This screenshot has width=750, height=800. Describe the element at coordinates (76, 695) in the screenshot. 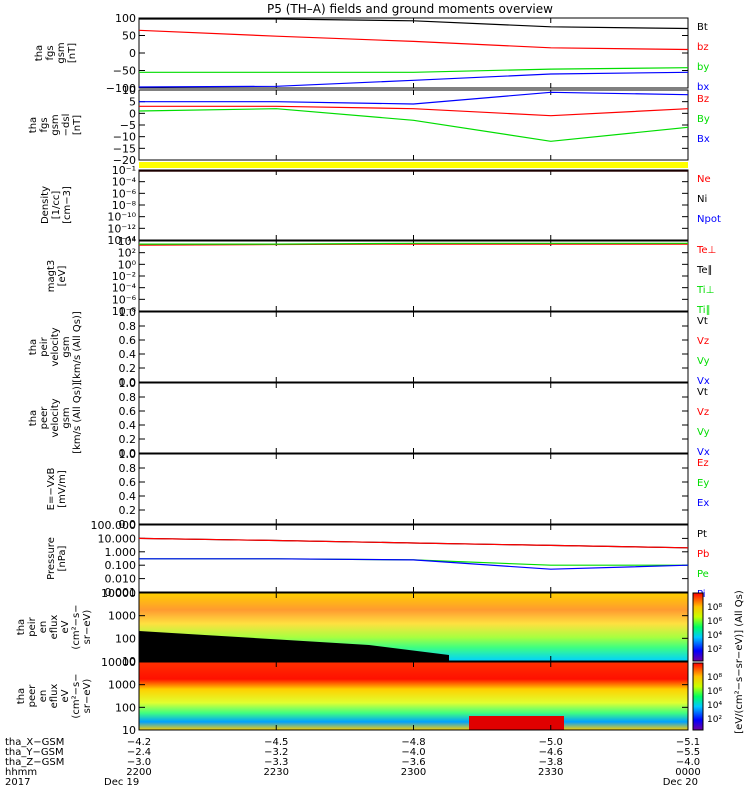

I see `y-axis-label: (cm²−s−` at that location.